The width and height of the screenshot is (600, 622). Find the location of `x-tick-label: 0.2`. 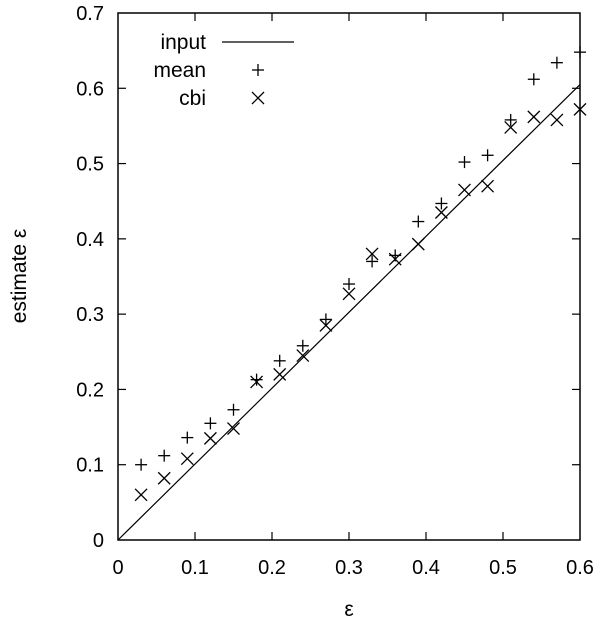

x-tick-label: 0.2 is located at coordinates (272, 568).